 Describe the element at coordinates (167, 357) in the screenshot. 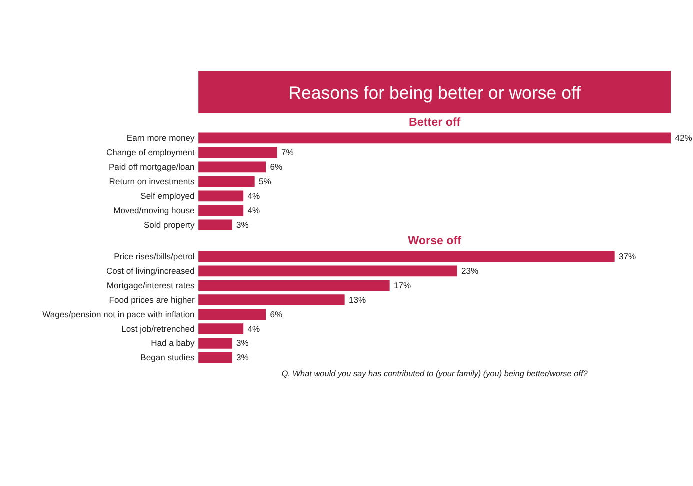

I see `y-tick-label: Began studies` at that location.